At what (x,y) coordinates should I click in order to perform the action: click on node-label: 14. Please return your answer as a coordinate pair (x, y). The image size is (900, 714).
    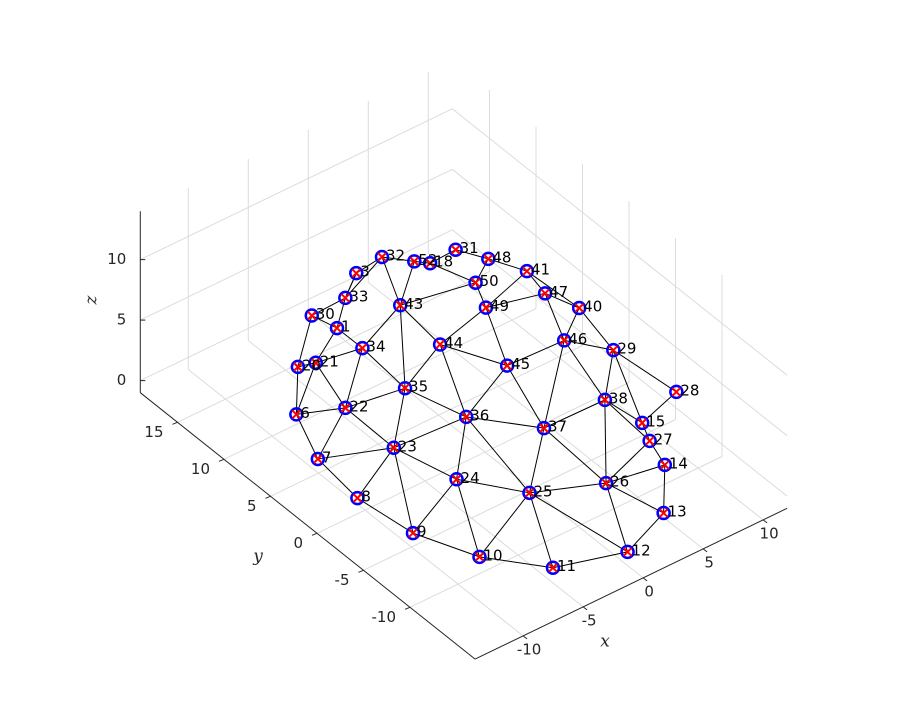
    Looking at the image, I should click on (678, 463).